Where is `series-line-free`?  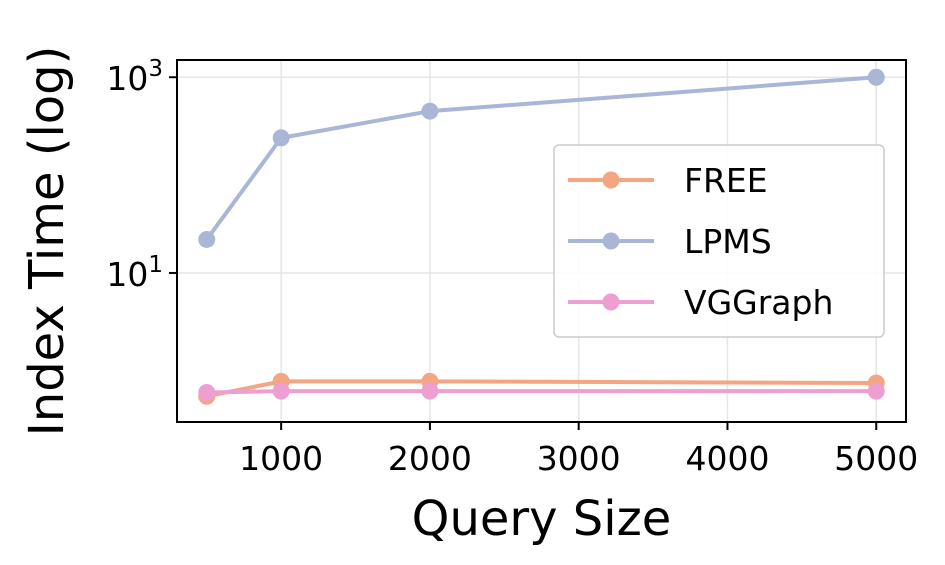 series-line-free is located at coordinates (541, 389).